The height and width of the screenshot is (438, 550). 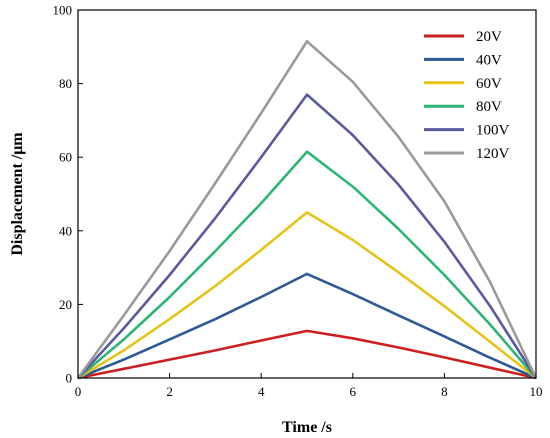 I want to click on legend-label-40V: 40V, so click(x=489, y=60).